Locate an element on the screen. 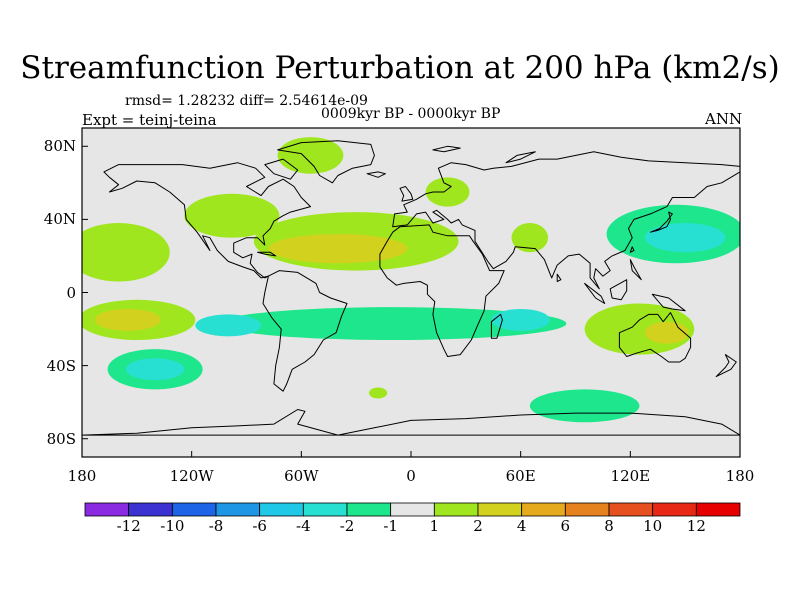 The height and width of the screenshot is (600, 800). colorbar-label: -2 is located at coordinates (347, 526).